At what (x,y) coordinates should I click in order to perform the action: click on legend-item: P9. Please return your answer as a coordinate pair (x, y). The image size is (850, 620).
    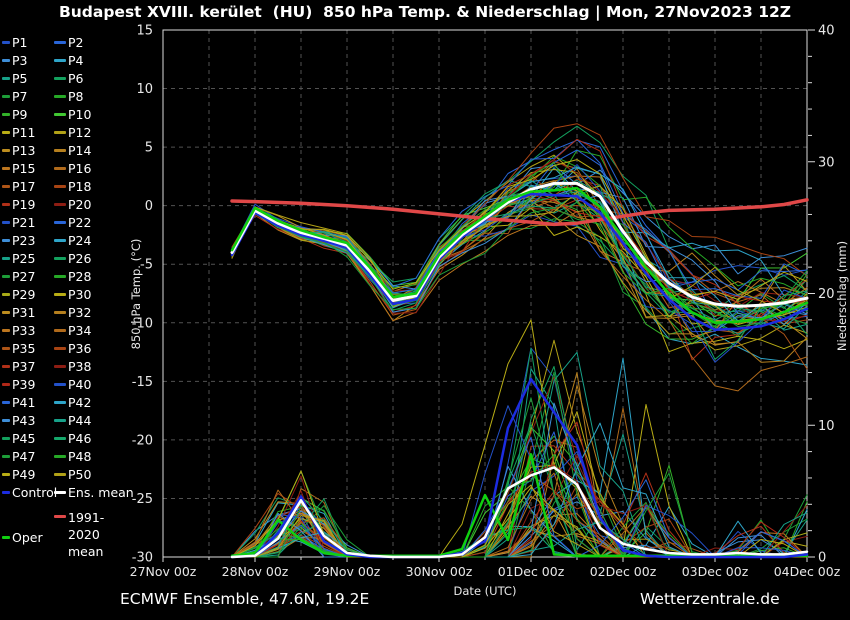
    Looking at the image, I should click on (15, 114).